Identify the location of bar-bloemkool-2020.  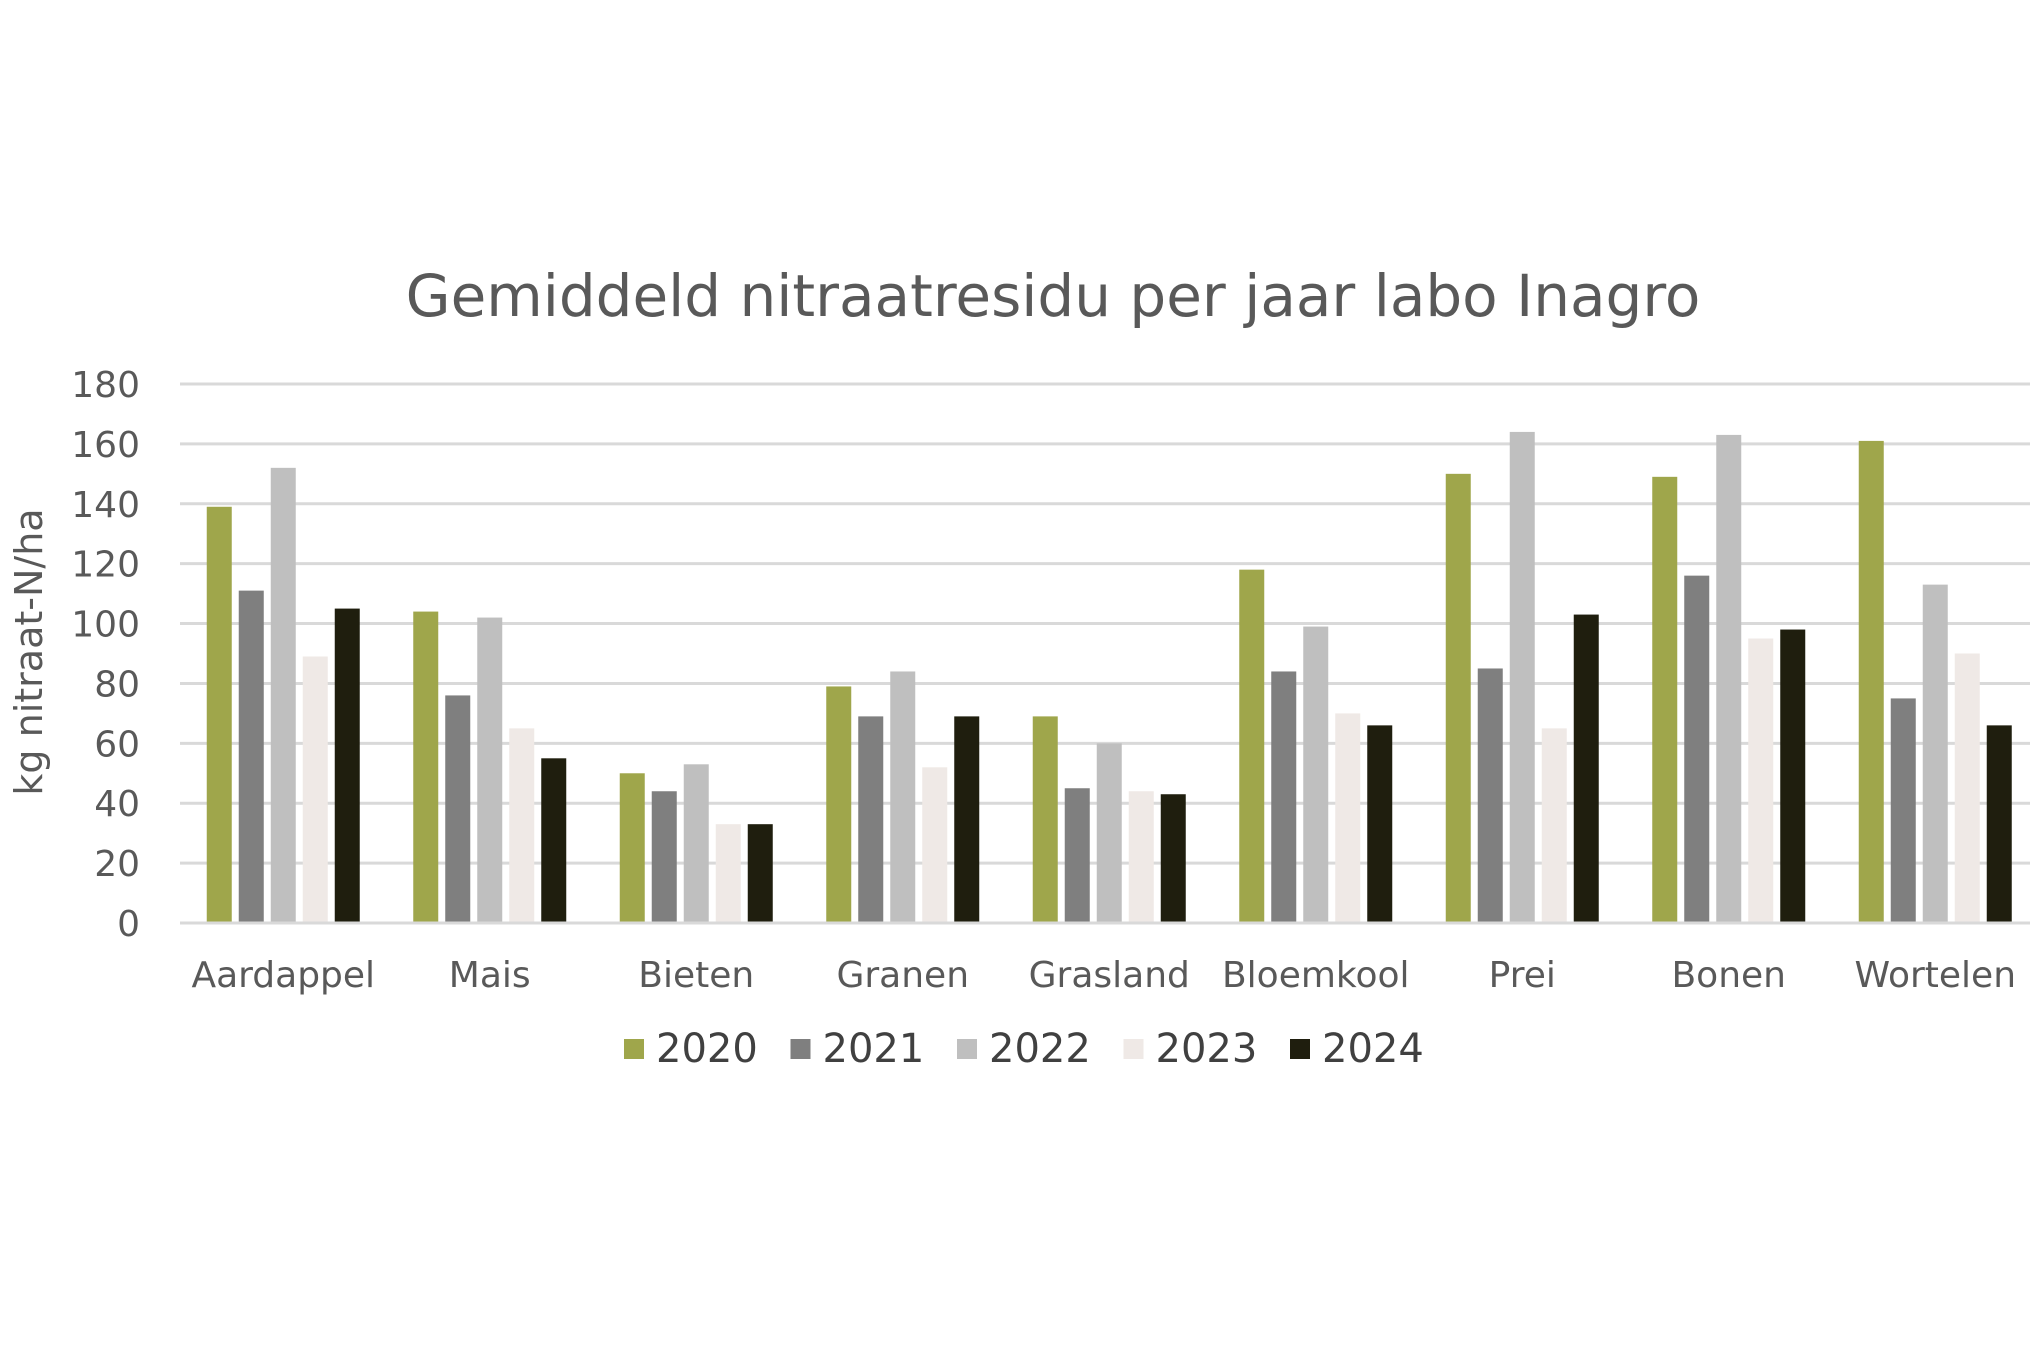
(1252, 746).